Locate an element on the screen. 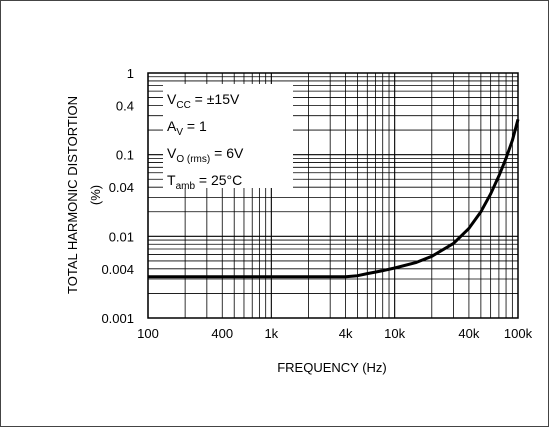  x-tick-label: 40k is located at coordinates (468, 333).